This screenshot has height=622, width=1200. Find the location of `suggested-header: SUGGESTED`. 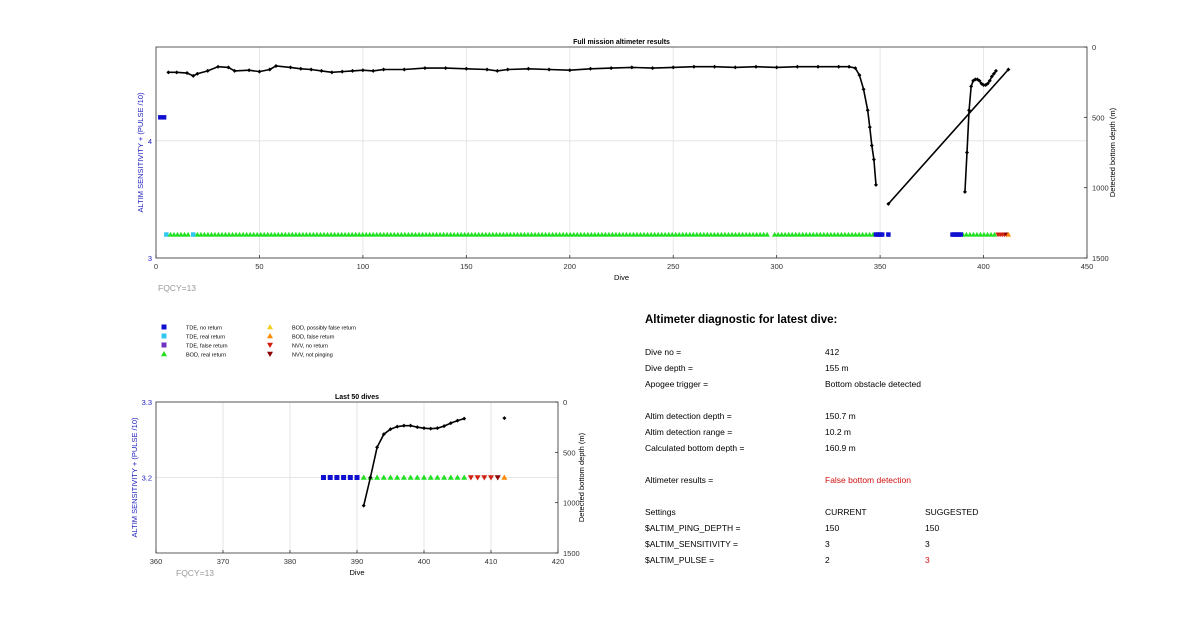

suggested-header: SUGGESTED is located at coordinates (952, 512).